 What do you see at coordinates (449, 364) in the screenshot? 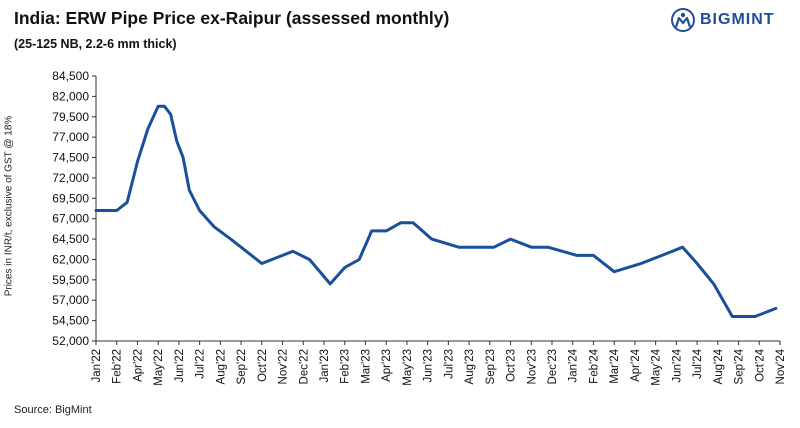
I see `x-tick-label: Jul'23` at bounding box center [449, 364].